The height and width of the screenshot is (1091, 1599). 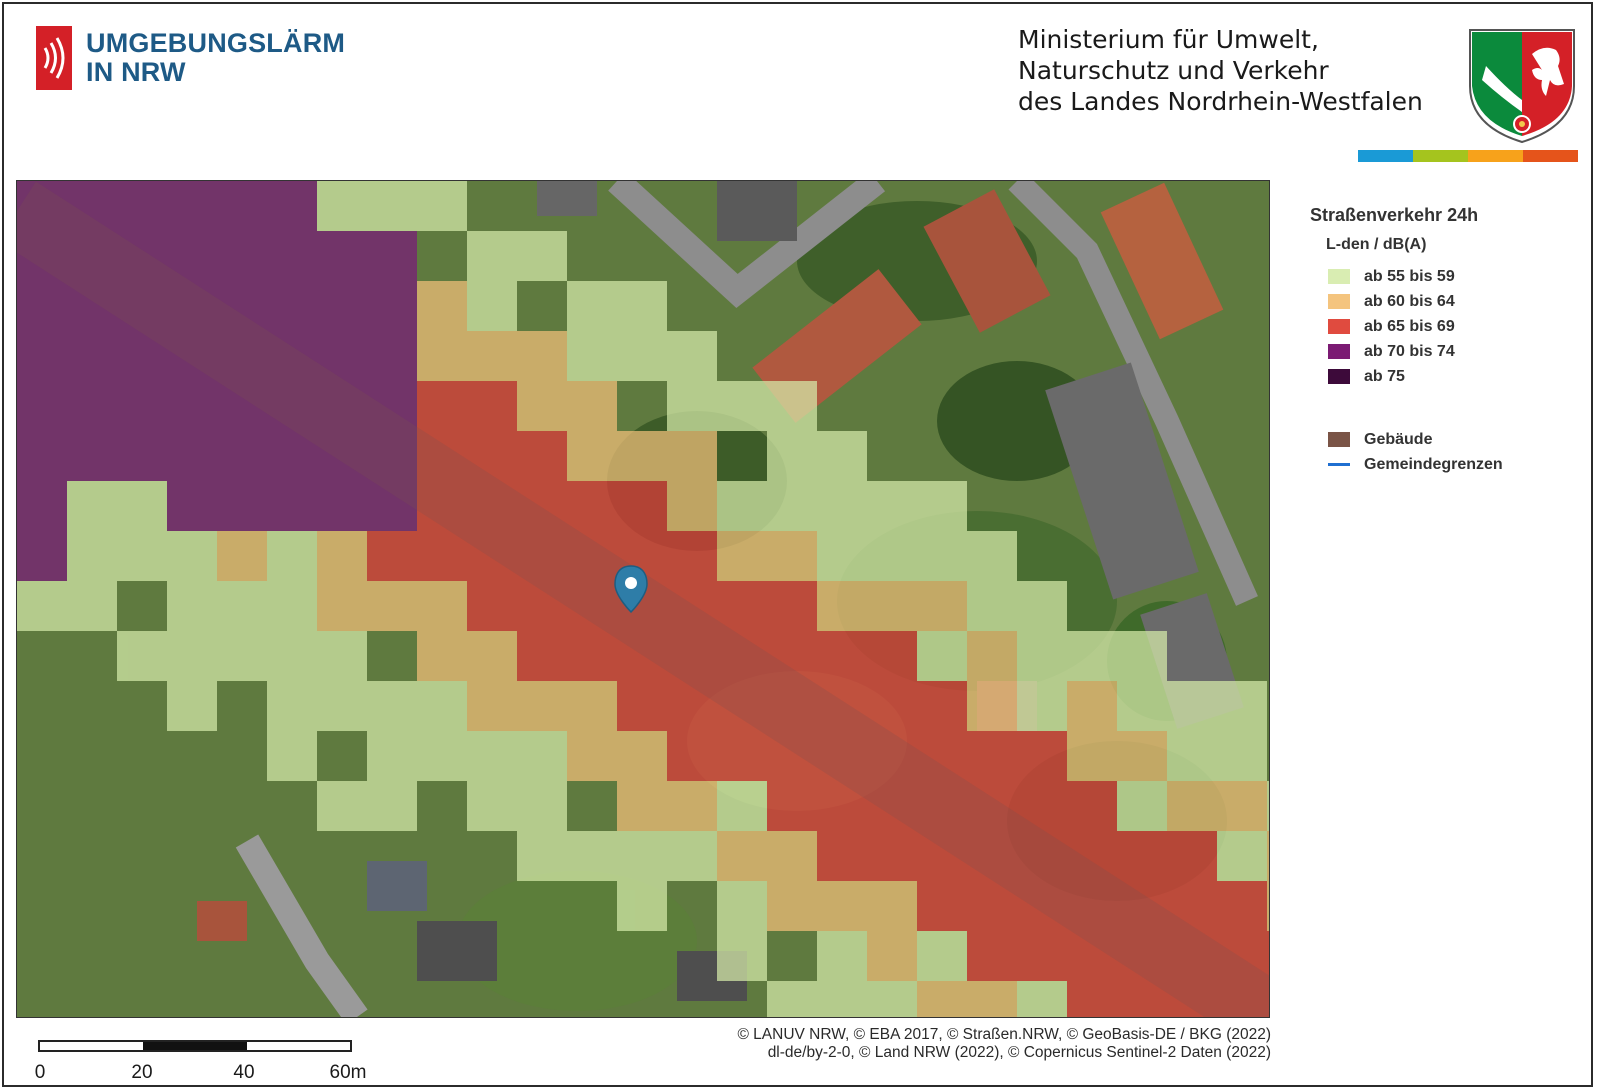 I want to click on scale-label-40: 40, so click(x=244, y=1072).